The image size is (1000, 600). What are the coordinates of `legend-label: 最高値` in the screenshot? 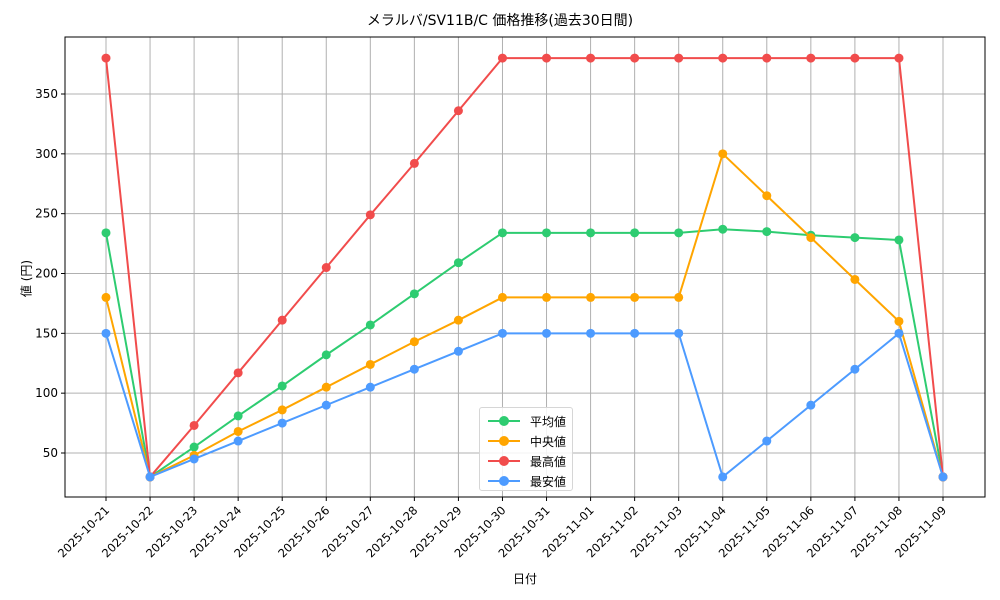 It's located at (548, 461).